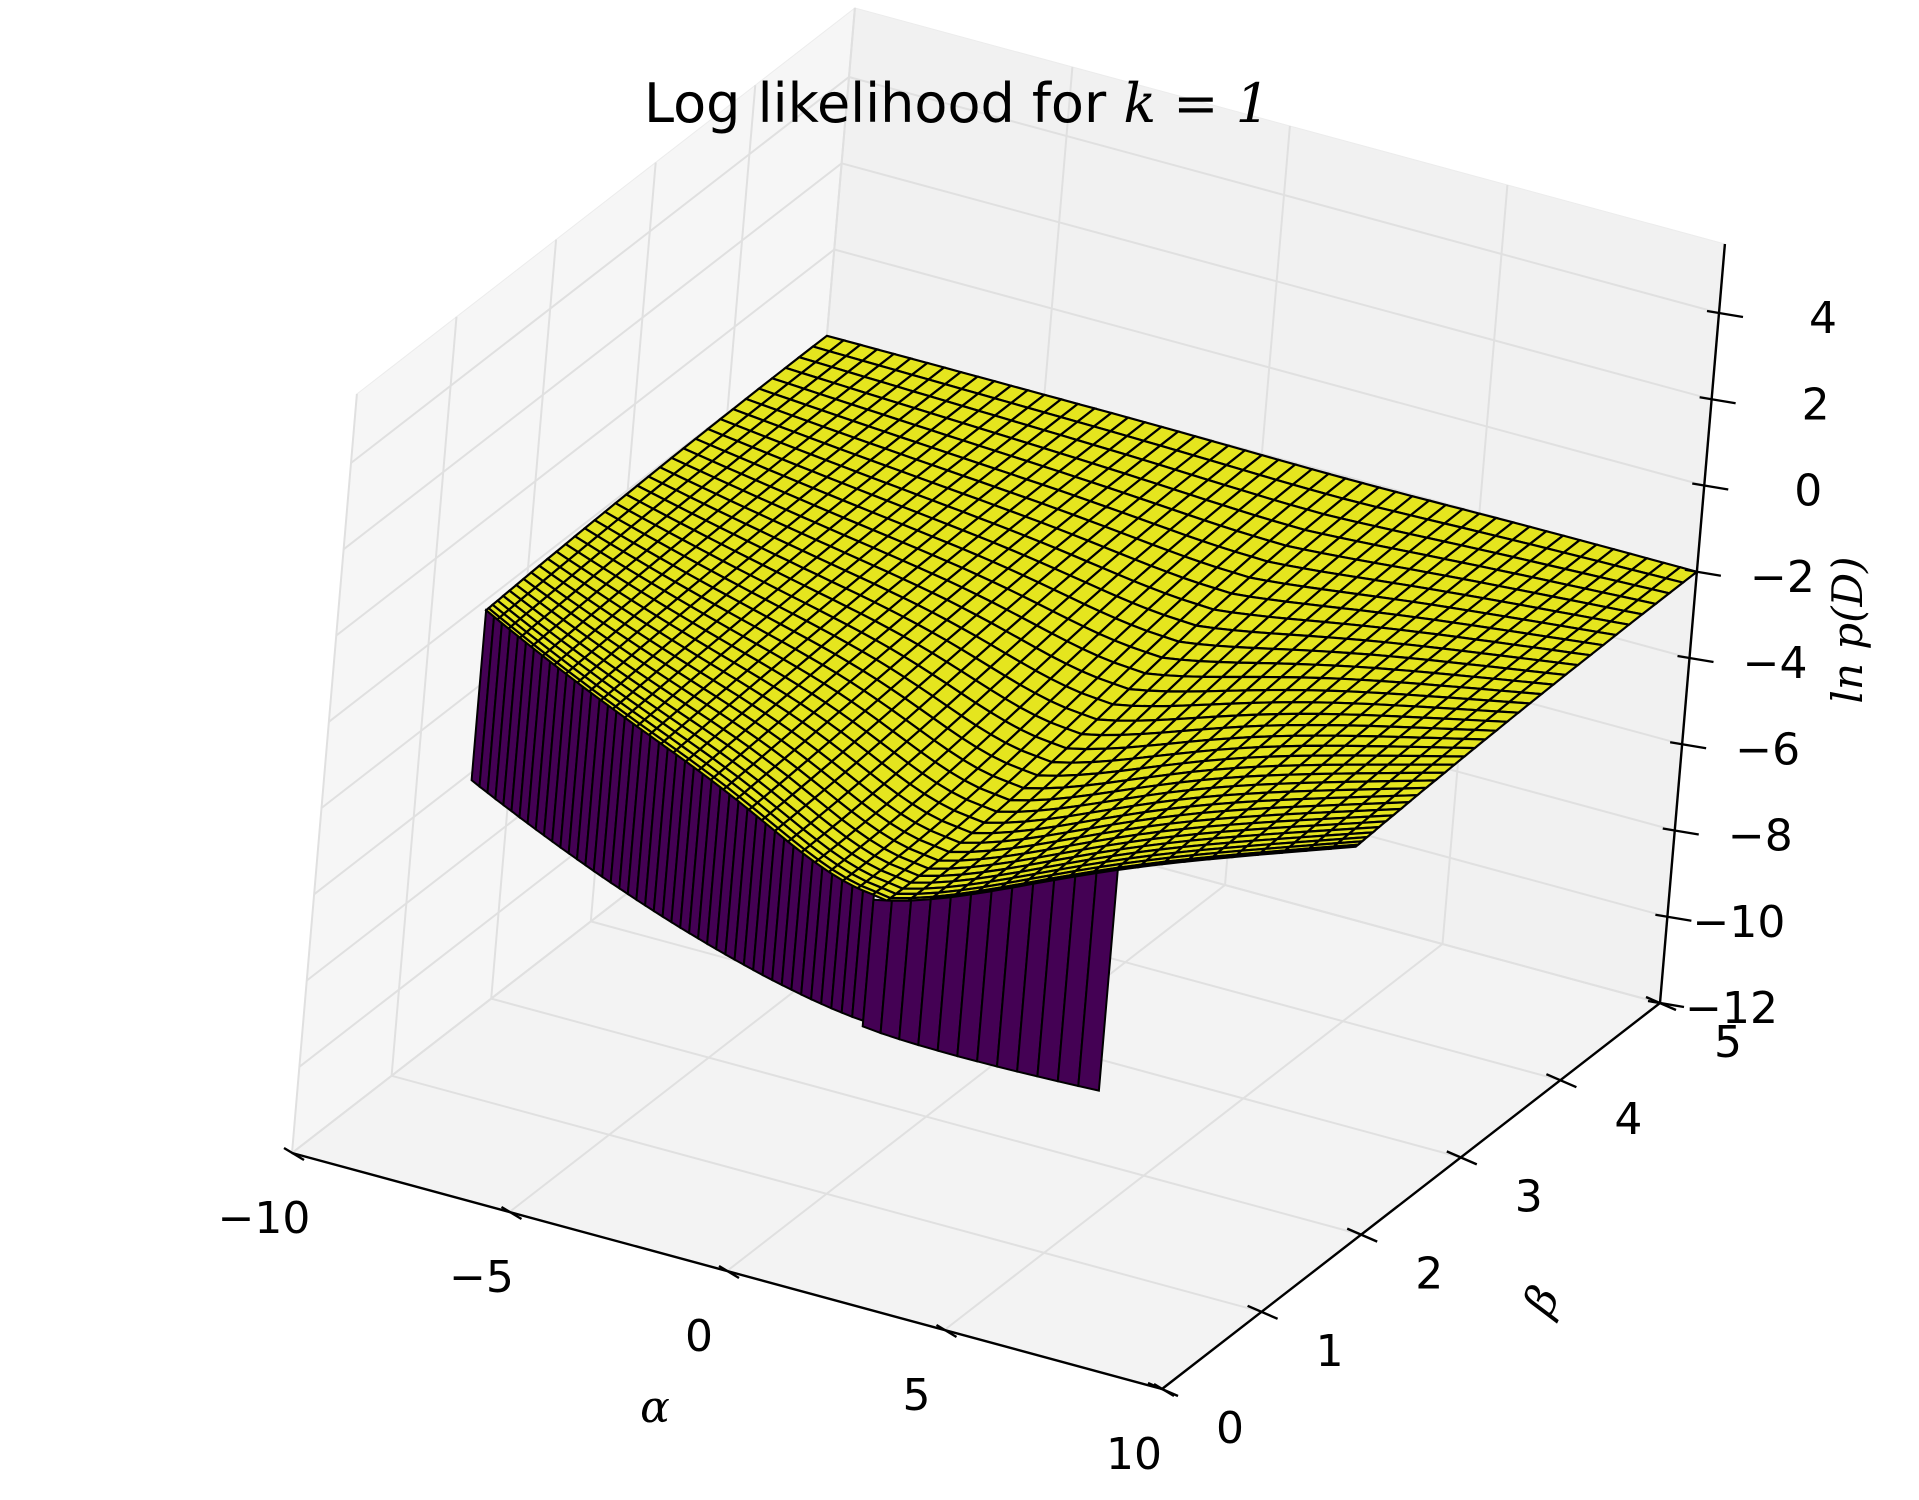 Image resolution: width=1919 pixels, height=1500 pixels. What do you see at coordinates (1847, 629) in the screenshot?
I see `z-axis-label: ln p(D)` at bounding box center [1847, 629].